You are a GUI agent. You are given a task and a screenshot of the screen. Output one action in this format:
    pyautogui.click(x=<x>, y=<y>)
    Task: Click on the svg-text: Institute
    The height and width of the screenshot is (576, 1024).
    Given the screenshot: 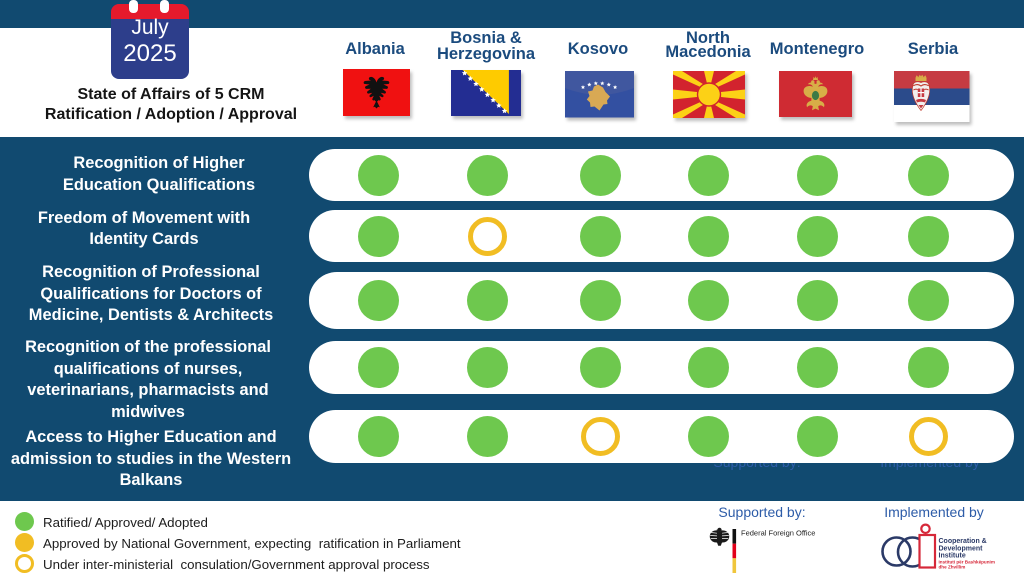 What is the action you would take?
    pyautogui.click(x=952, y=556)
    